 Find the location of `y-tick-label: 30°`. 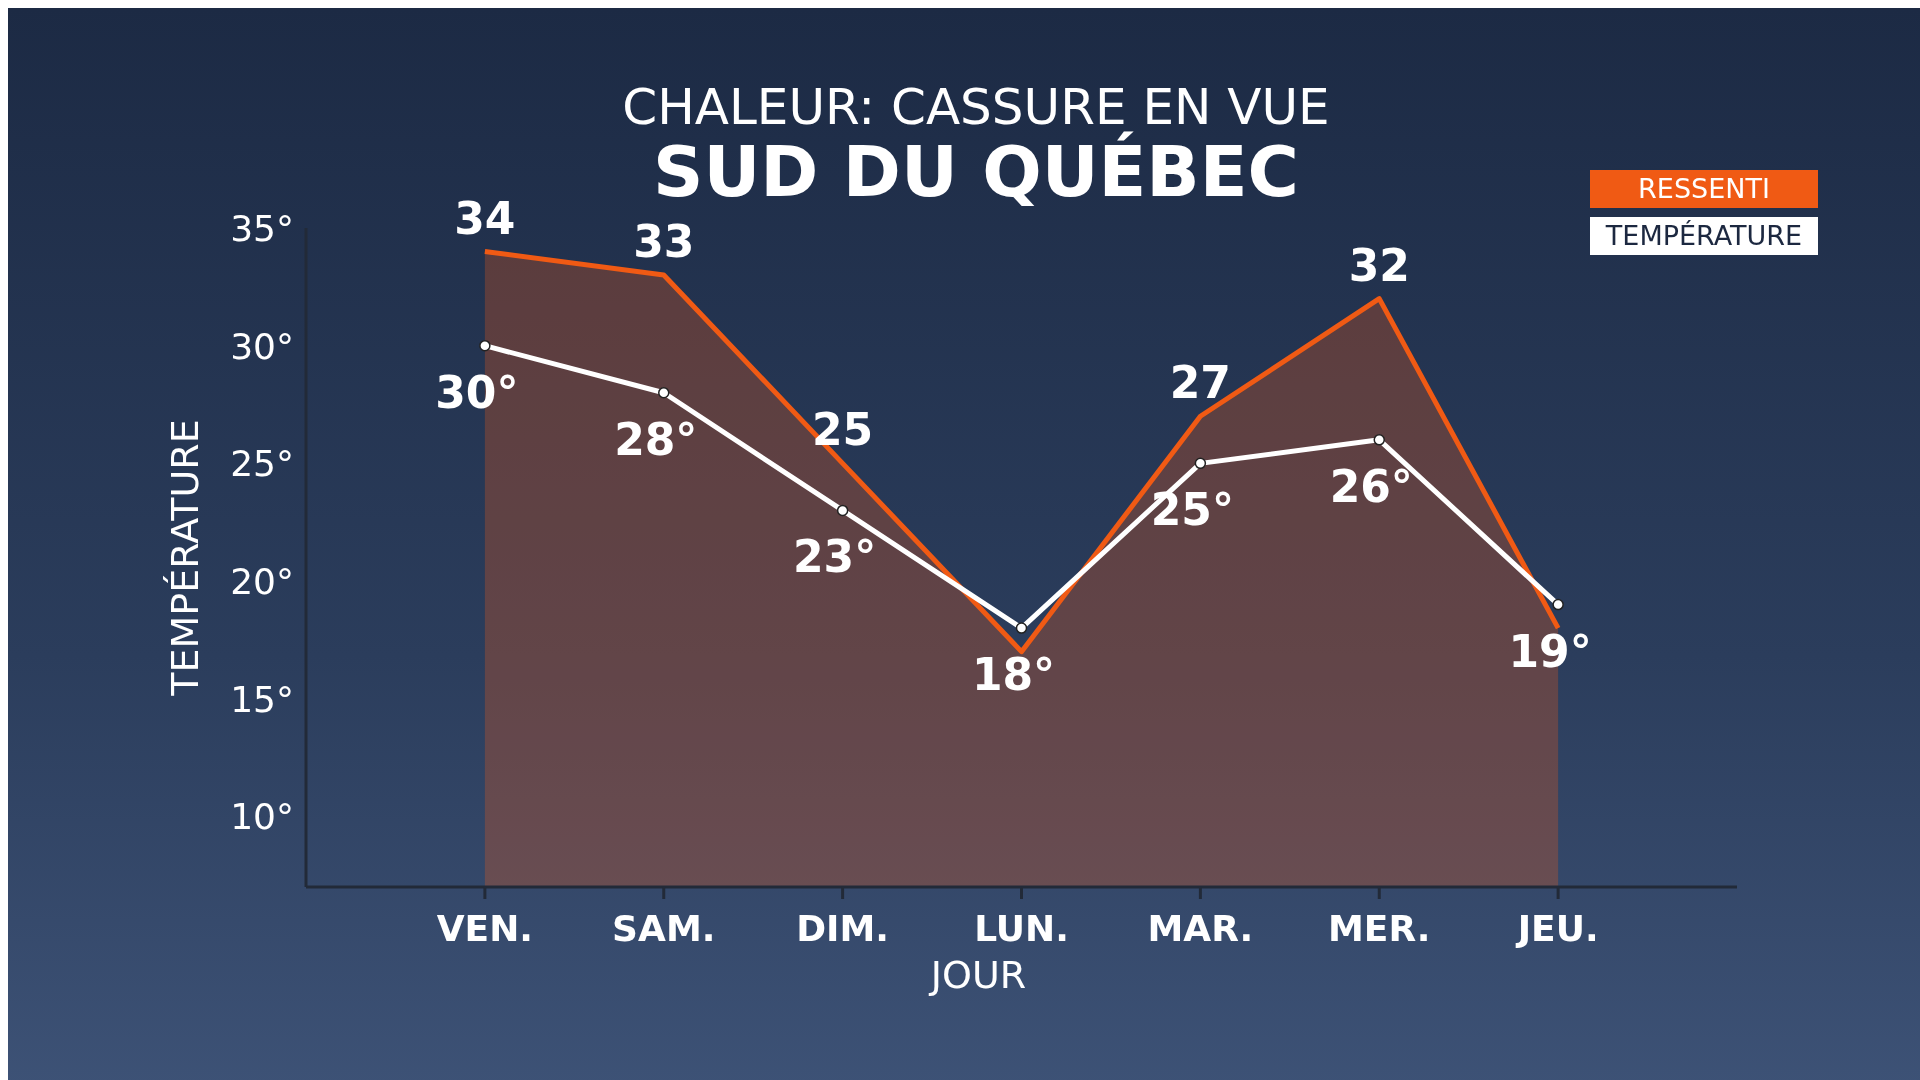

y-tick-label: 30° is located at coordinates (262, 346).